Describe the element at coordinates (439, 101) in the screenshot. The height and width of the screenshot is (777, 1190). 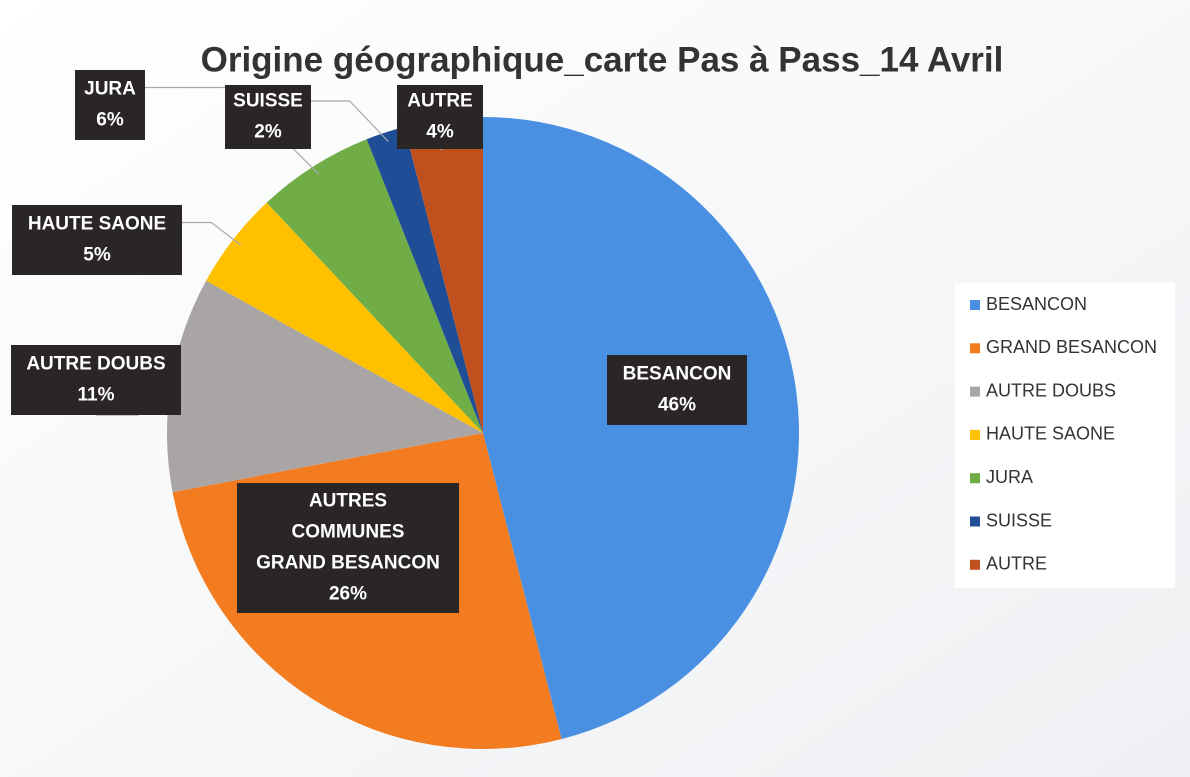
I see `data-label-name: AUTRE` at that location.